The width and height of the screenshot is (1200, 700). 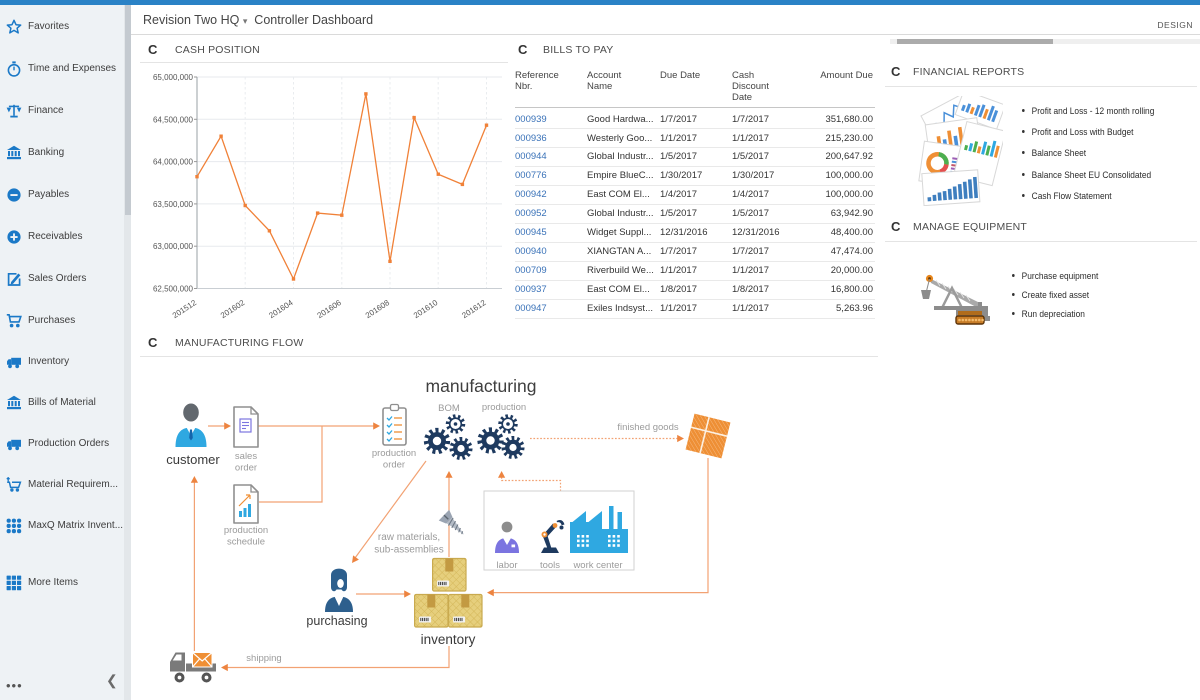 I want to click on svg-text: 201610, so click(x=426, y=309).